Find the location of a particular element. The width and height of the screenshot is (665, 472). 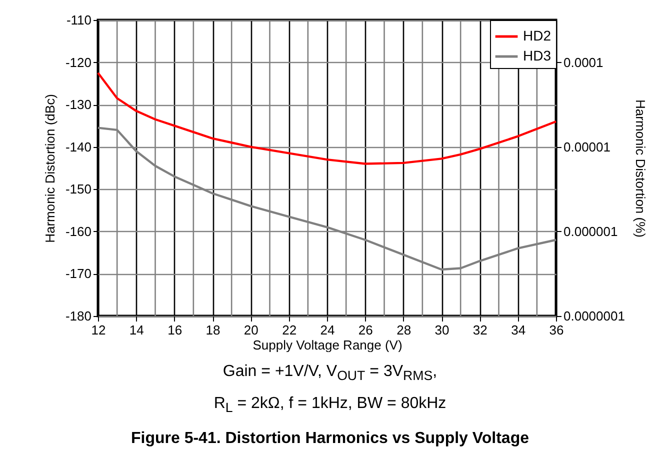

x-tick-label: 34 is located at coordinates (518, 330).